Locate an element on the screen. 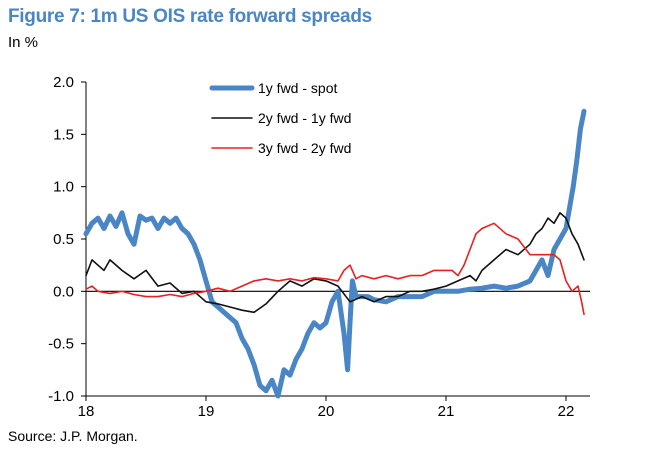 This screenshot has width=657, height=454. legend-item-3y-fwd-2y-fwd-label: 3y fwd - 2y fwd is located at coordinates (304, 148).